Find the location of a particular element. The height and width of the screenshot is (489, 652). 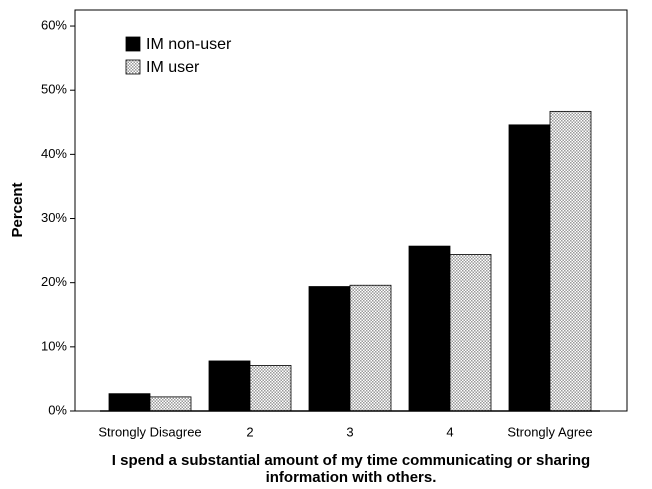

y-tick-label: 20% is located at coordinates (54, 281).